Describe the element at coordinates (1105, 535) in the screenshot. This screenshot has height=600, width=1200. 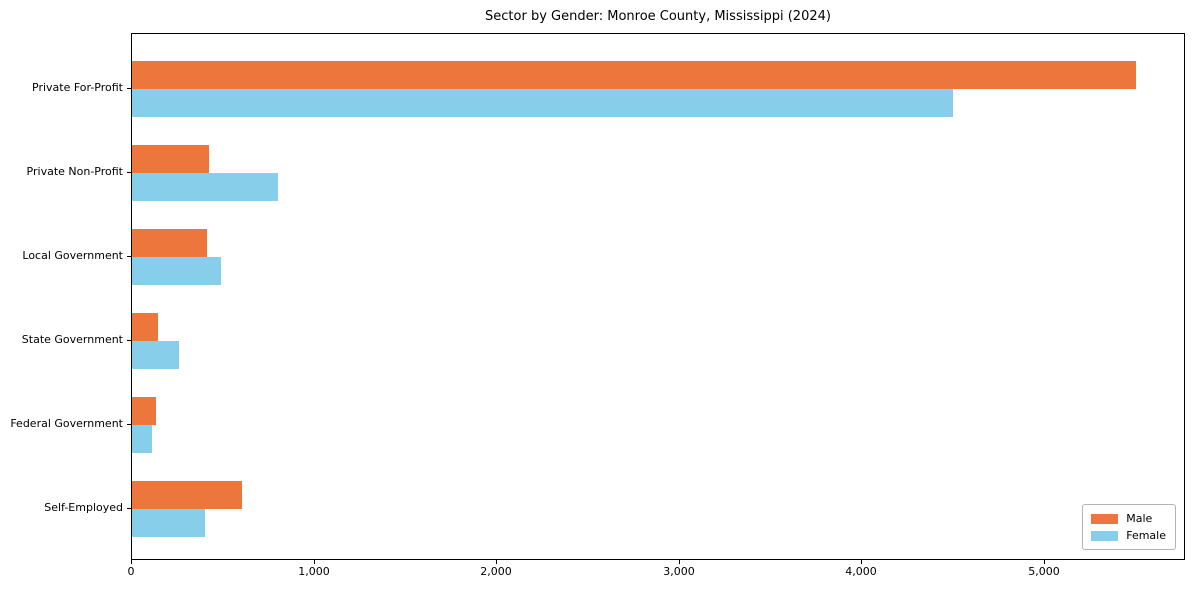
I see `legend-swatch-female-icon` at that location.